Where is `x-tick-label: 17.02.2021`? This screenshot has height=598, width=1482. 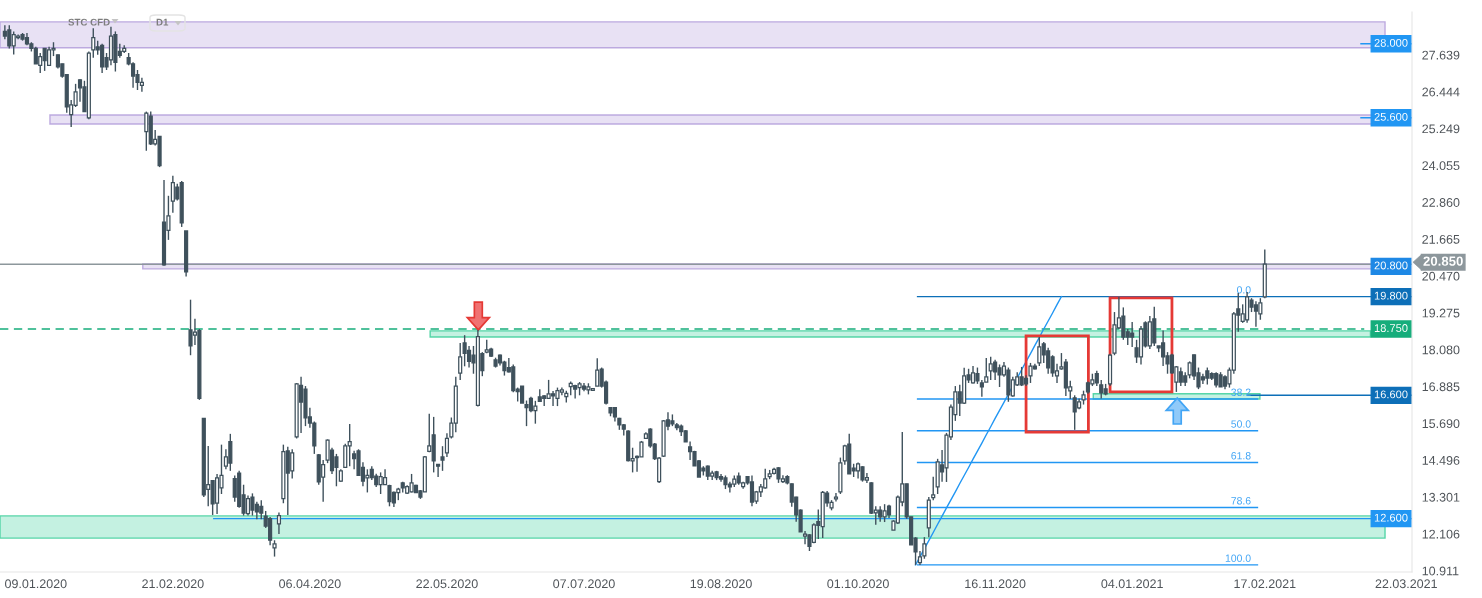
x-tick-label: 17.02.2021 is located at coordinates (1265, 584).